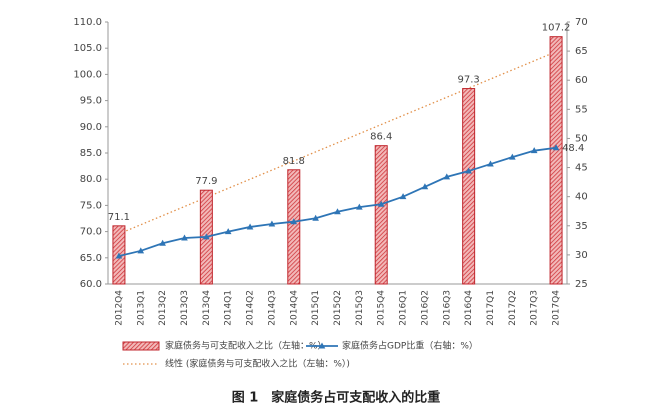 The width and height of the screenshot is (672, 413). I want to click on x-tick-label: 2014Q3, so click(272, 308).